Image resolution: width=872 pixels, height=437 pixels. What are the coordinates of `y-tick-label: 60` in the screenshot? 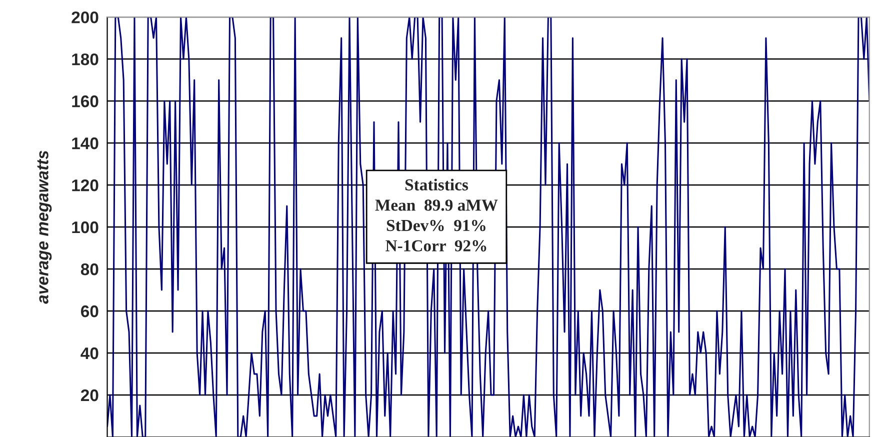 It's located at (89, 311).